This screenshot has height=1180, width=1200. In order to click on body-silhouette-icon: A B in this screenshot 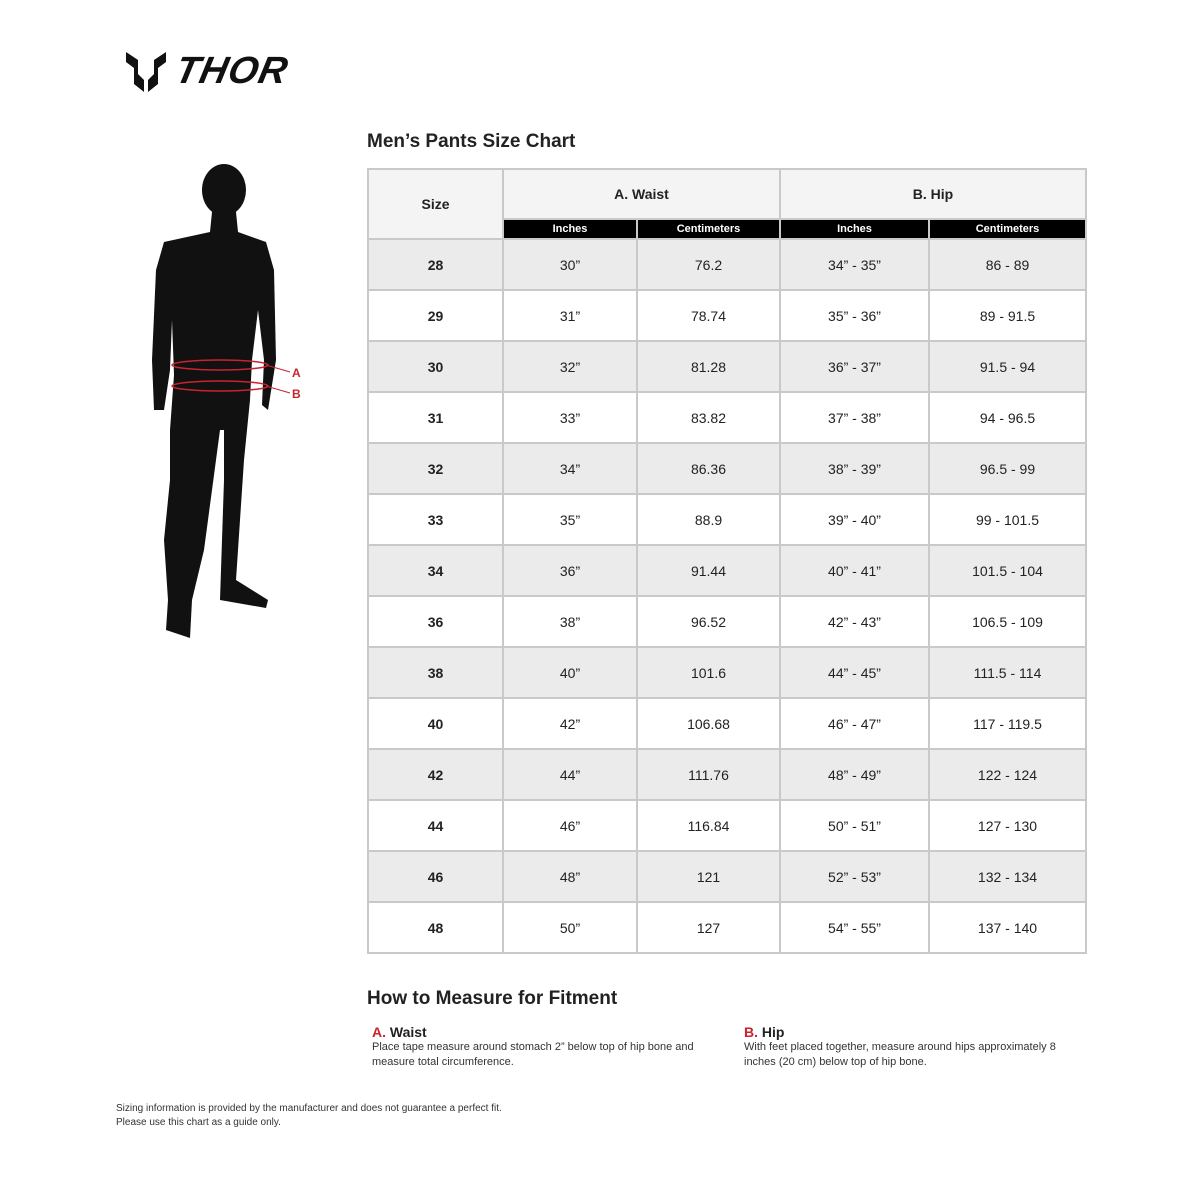, I will do `click(226, 401)`.